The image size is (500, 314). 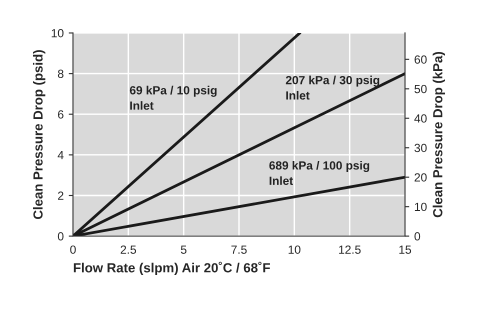 I want to click on y2-tick-label: 20, so click(x=420, y=177).